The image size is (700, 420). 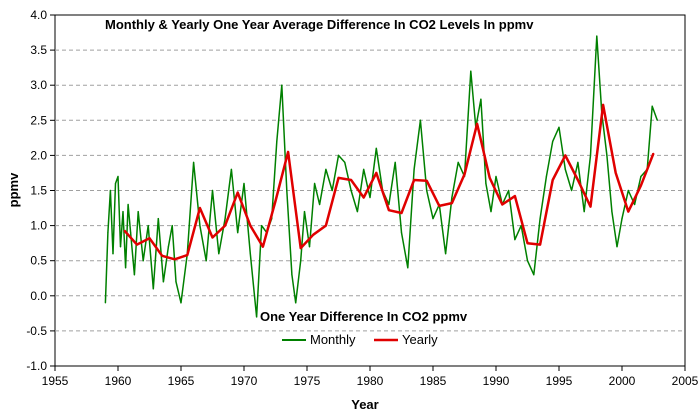 What do you see at coordinates (307, 381) in the screenshot?
I see `x-tick-label: 1975` at bounding box center [307, 381].